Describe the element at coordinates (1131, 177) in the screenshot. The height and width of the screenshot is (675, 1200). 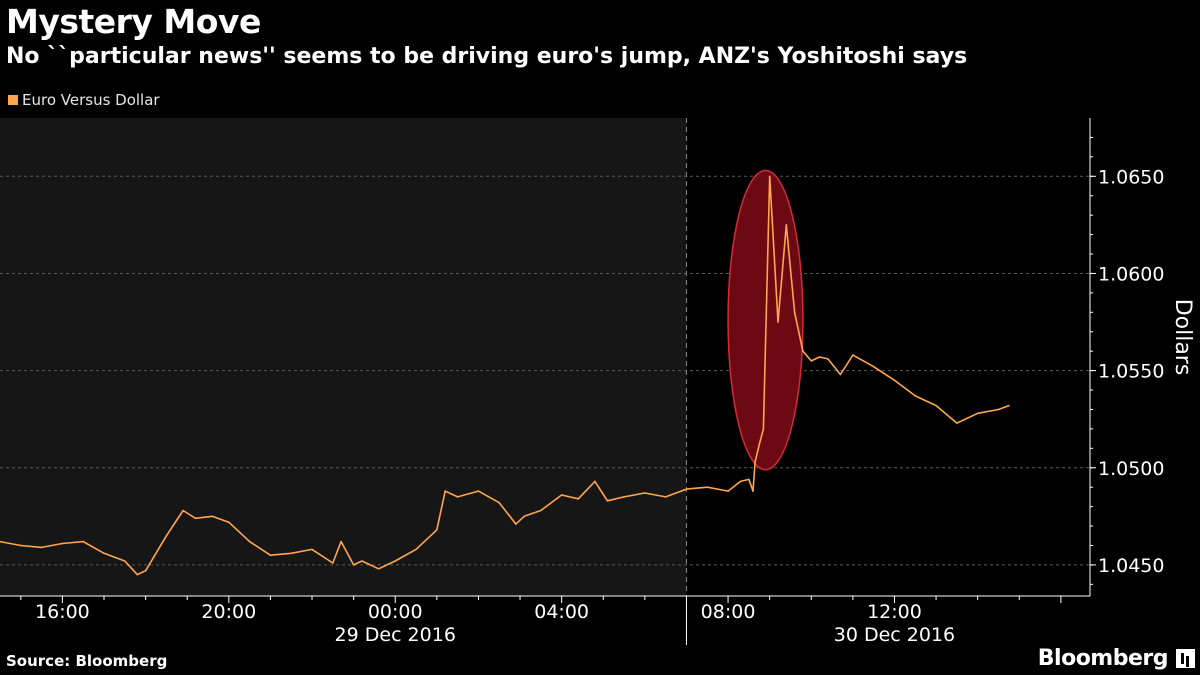
I see `y-tick-label: 1.0650` at that location.